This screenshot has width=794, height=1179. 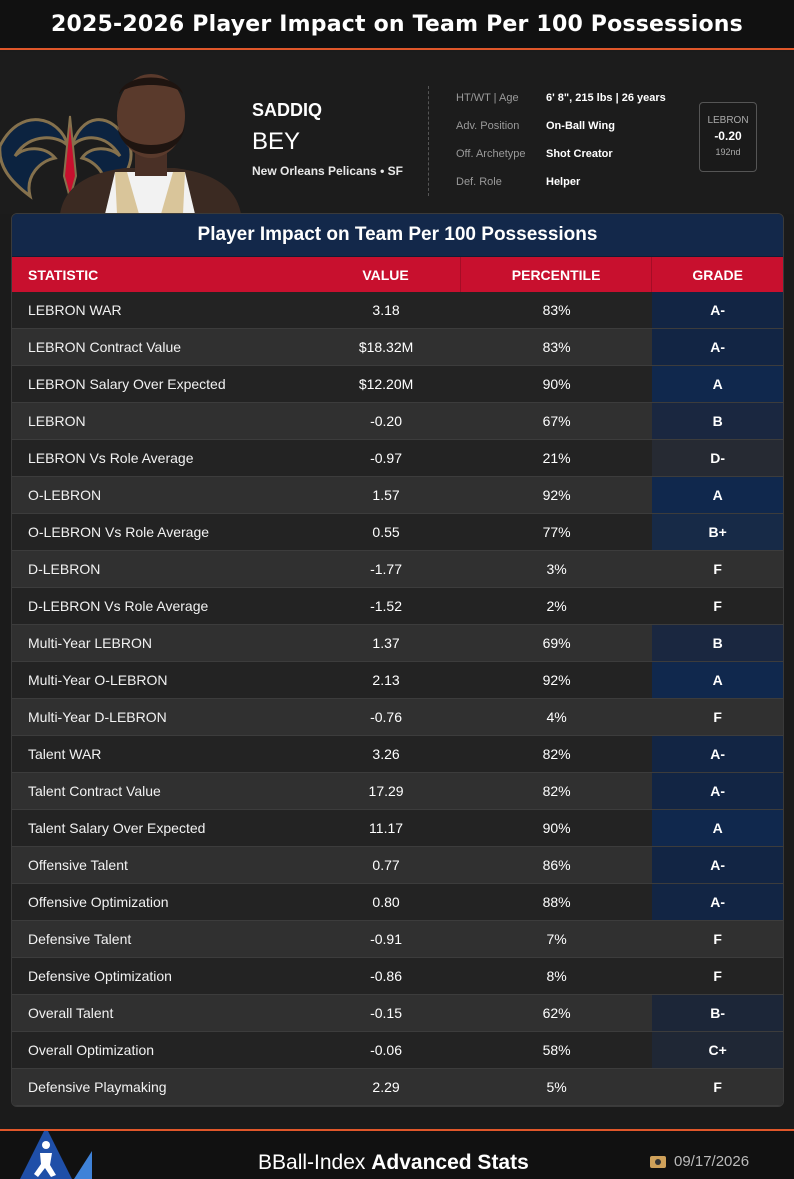 What do you see at coordinates (119, 532) in the screenshot?
I see `row-statistic: O-LEBRON Vs Role Average` at bounding box center [119, 532].